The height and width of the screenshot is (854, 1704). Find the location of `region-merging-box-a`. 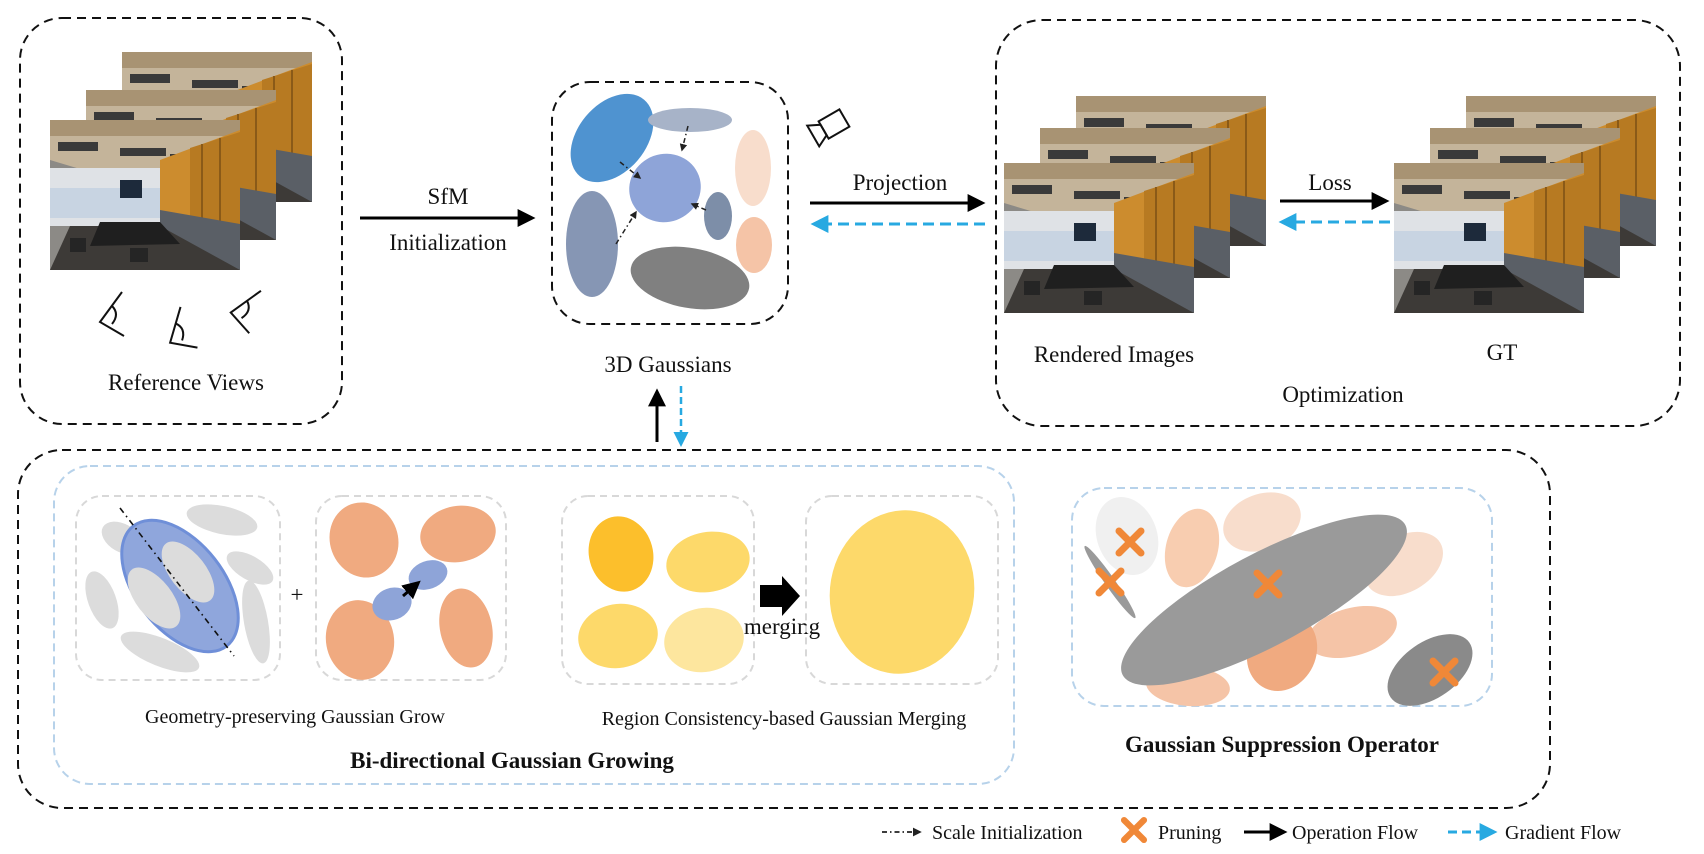

region-merging-box-a is located at coordinates (658, 590).